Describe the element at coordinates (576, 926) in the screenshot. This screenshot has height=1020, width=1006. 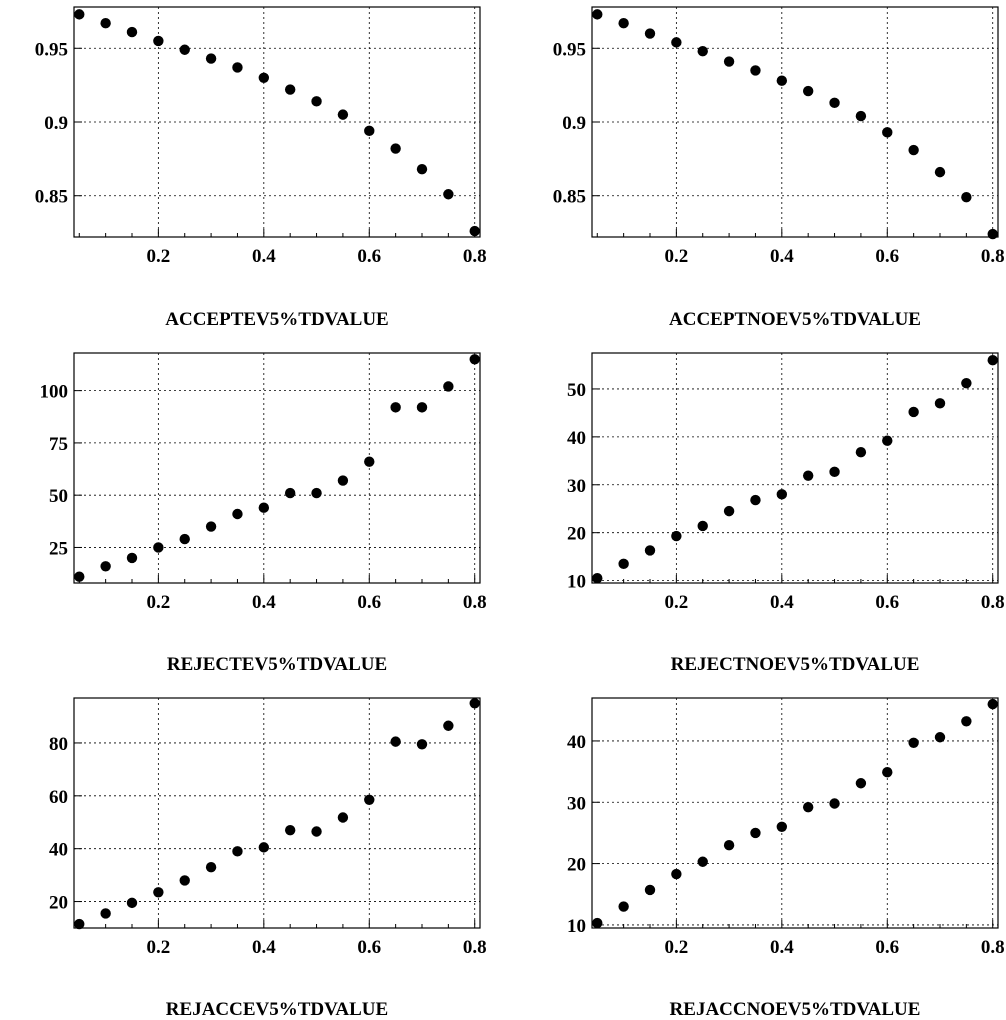
I see `y-tick-label: 10` at that location.